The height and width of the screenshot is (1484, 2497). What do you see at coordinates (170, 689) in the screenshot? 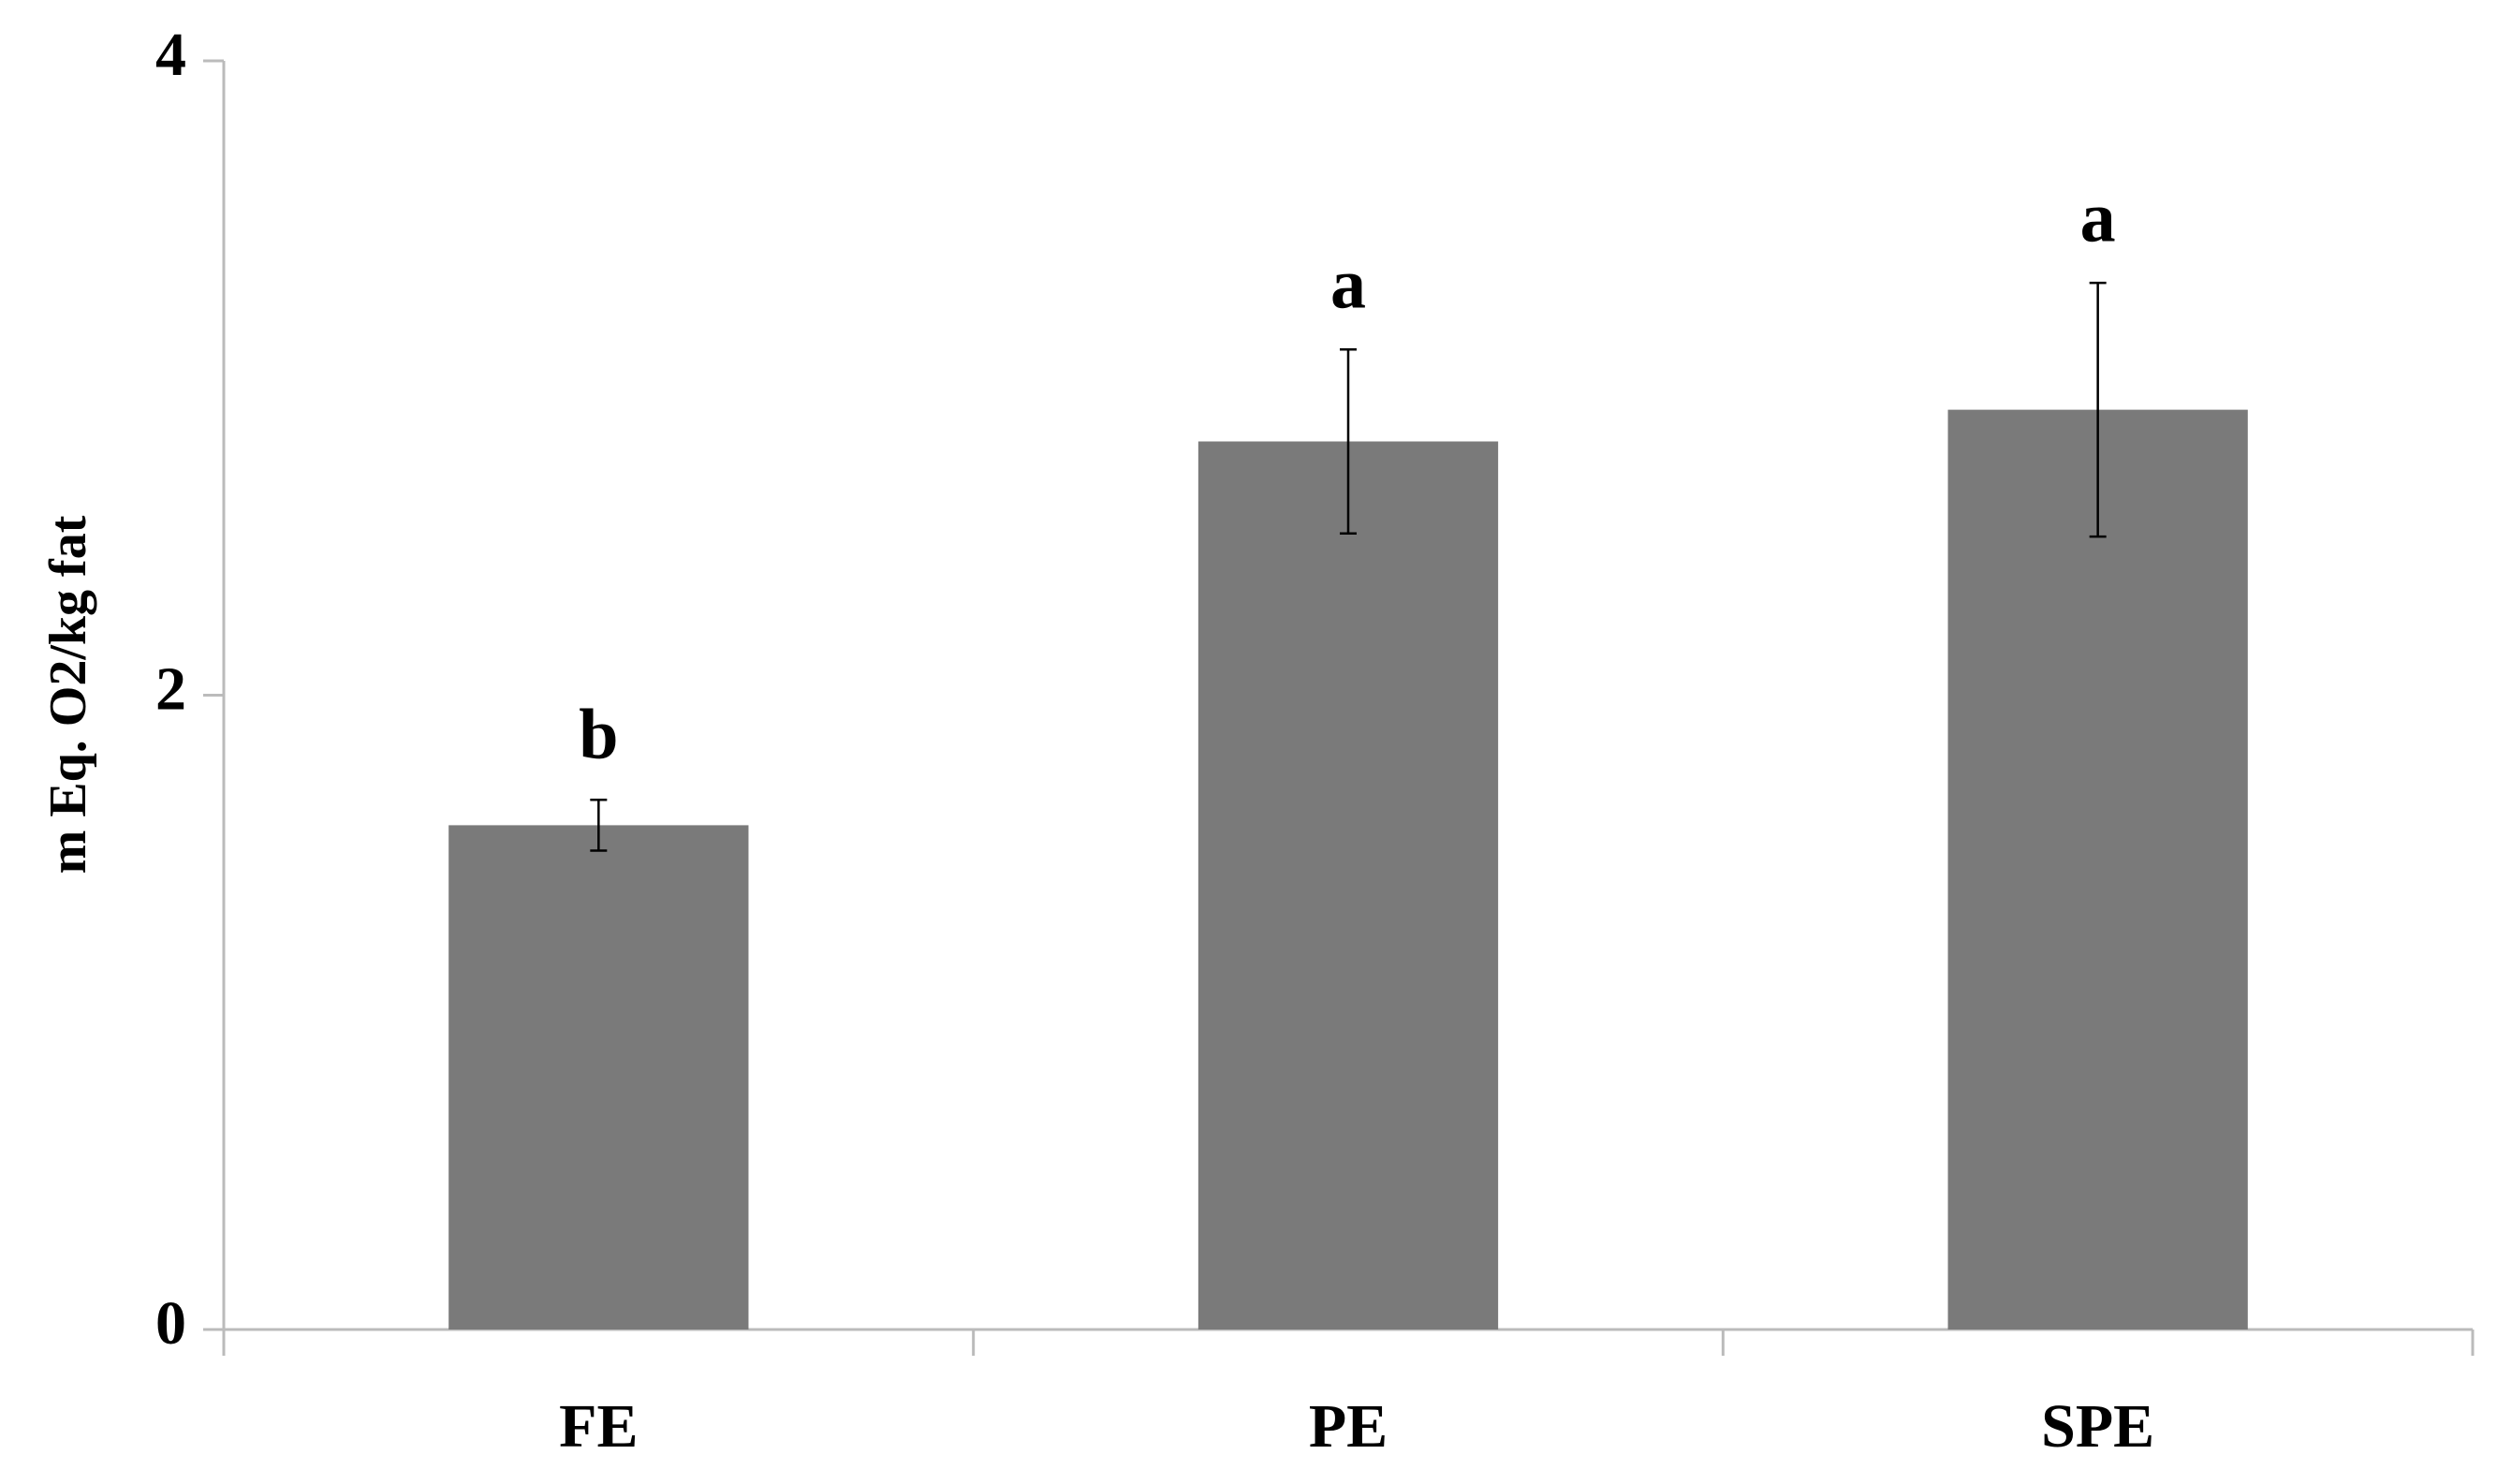
I see `y-tick-label: 2` at bounding box center [170, 689].